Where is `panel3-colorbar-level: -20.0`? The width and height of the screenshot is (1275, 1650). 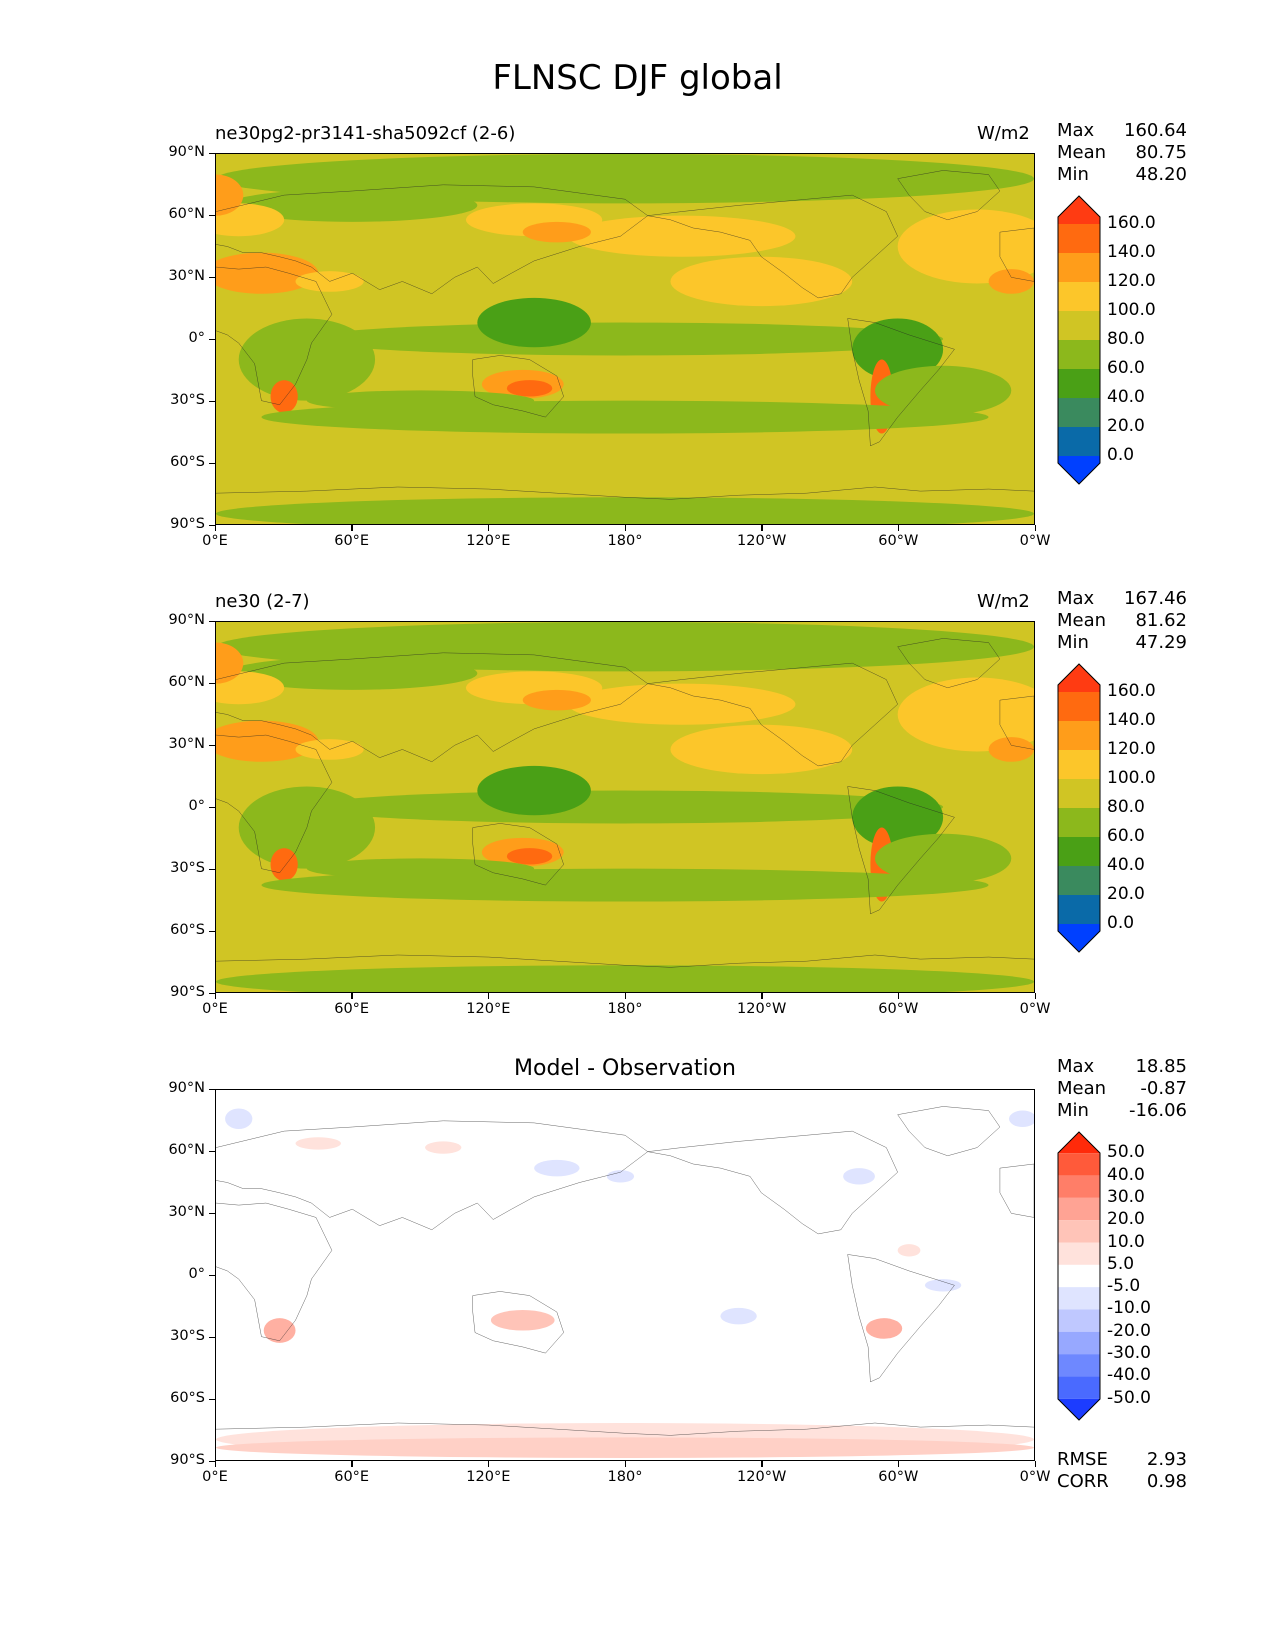
panel3-colorbar-level: -20.0 is located at coordinates (1129, 1330).